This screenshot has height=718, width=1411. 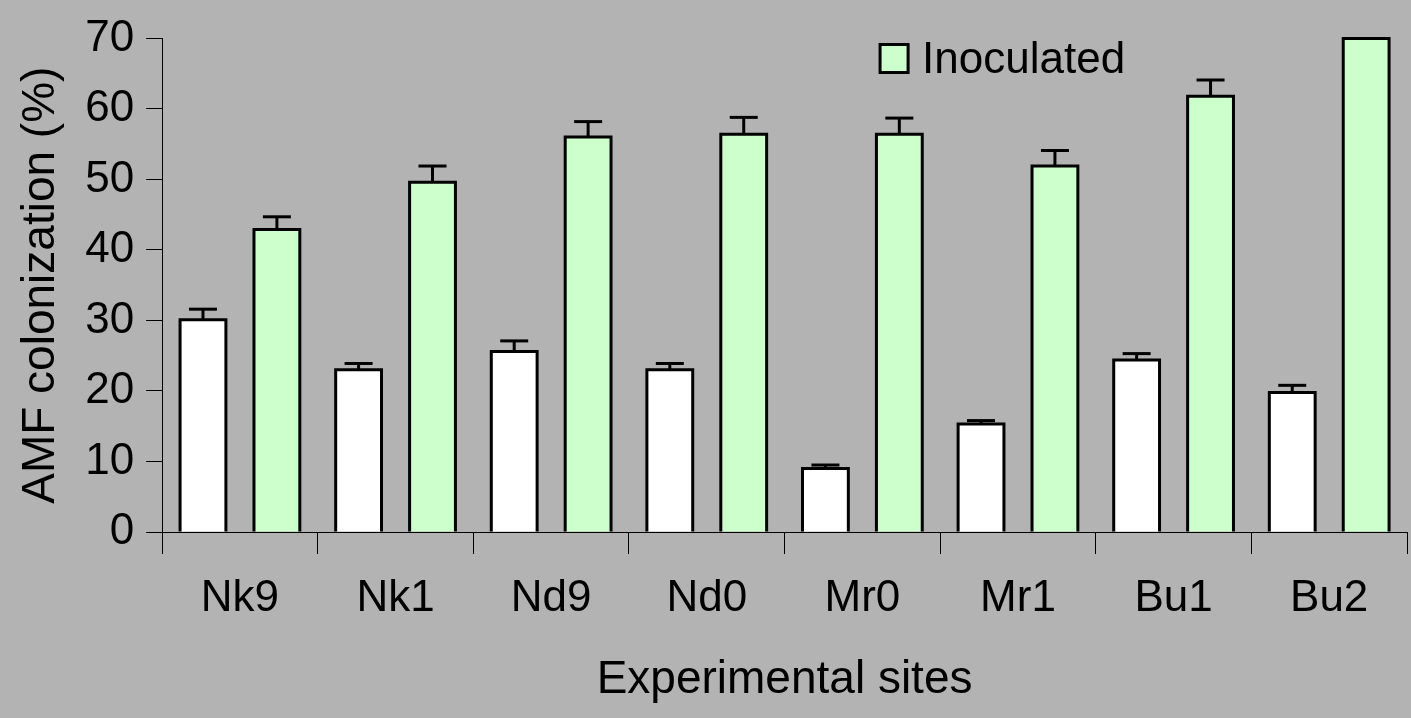 What do you see at coordinates (38, 285) in the screenshot?
I see `y-axis-title: AMF colonization (%)` at bounding box center [38, 285].